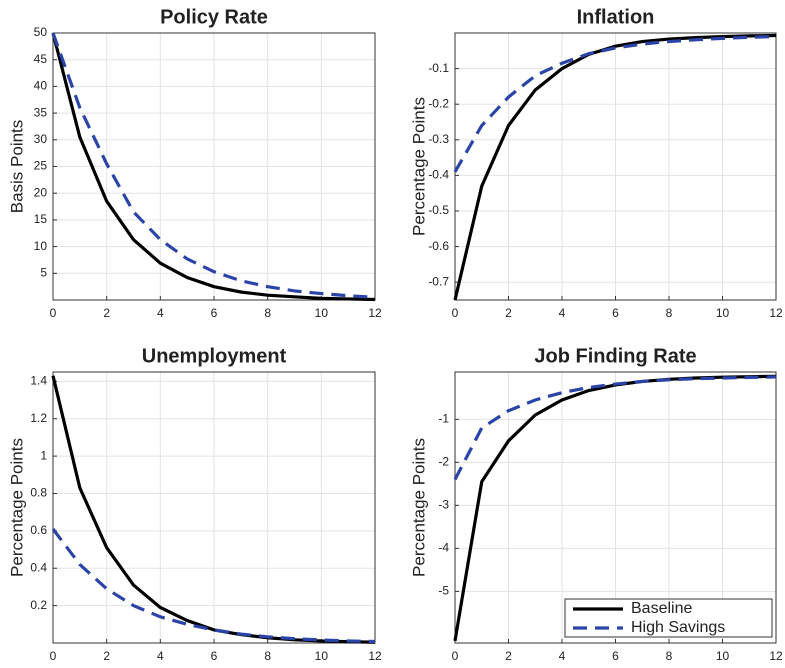 The width and height of the screenshot is (785, 668). Describe the element at coordinates (438, 68) in the screenshot. I see `y-tick-label: -0.1` at that location.